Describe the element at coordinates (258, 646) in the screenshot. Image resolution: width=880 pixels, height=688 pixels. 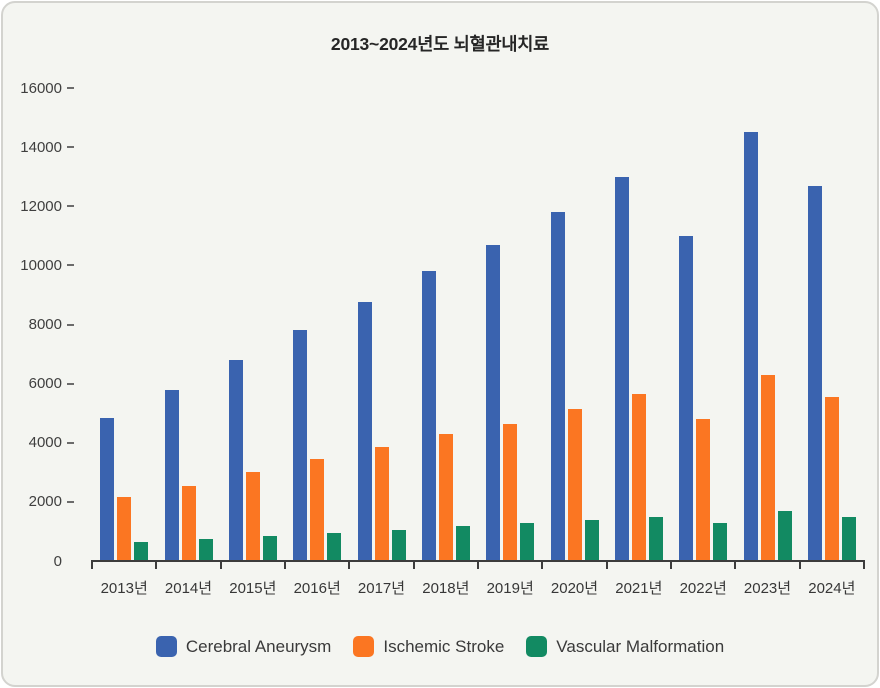
I see `legend-label: Cerebral Aneurysm` at that location.